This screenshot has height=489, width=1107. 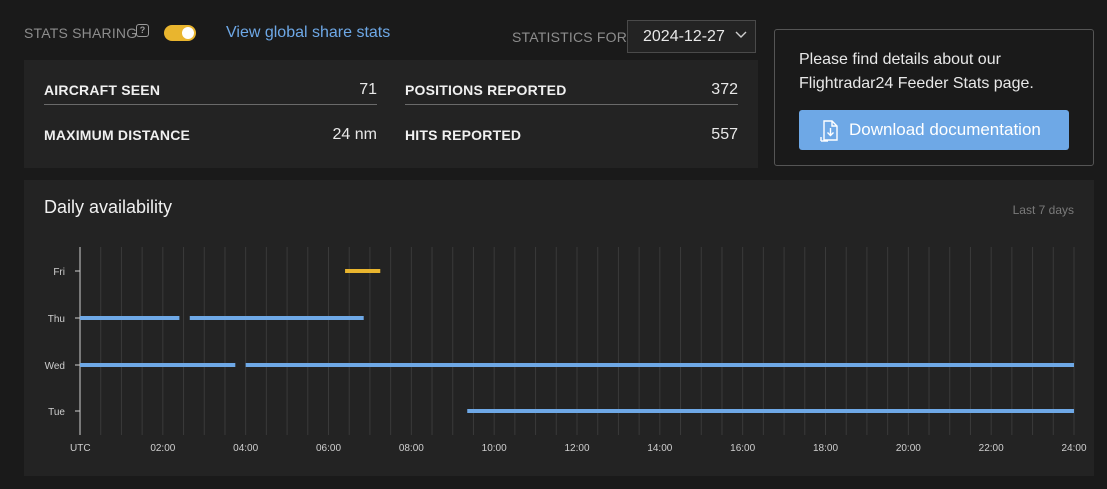 I want to click on download-documentation-button: Download documentation, so click(x=934, y=130).